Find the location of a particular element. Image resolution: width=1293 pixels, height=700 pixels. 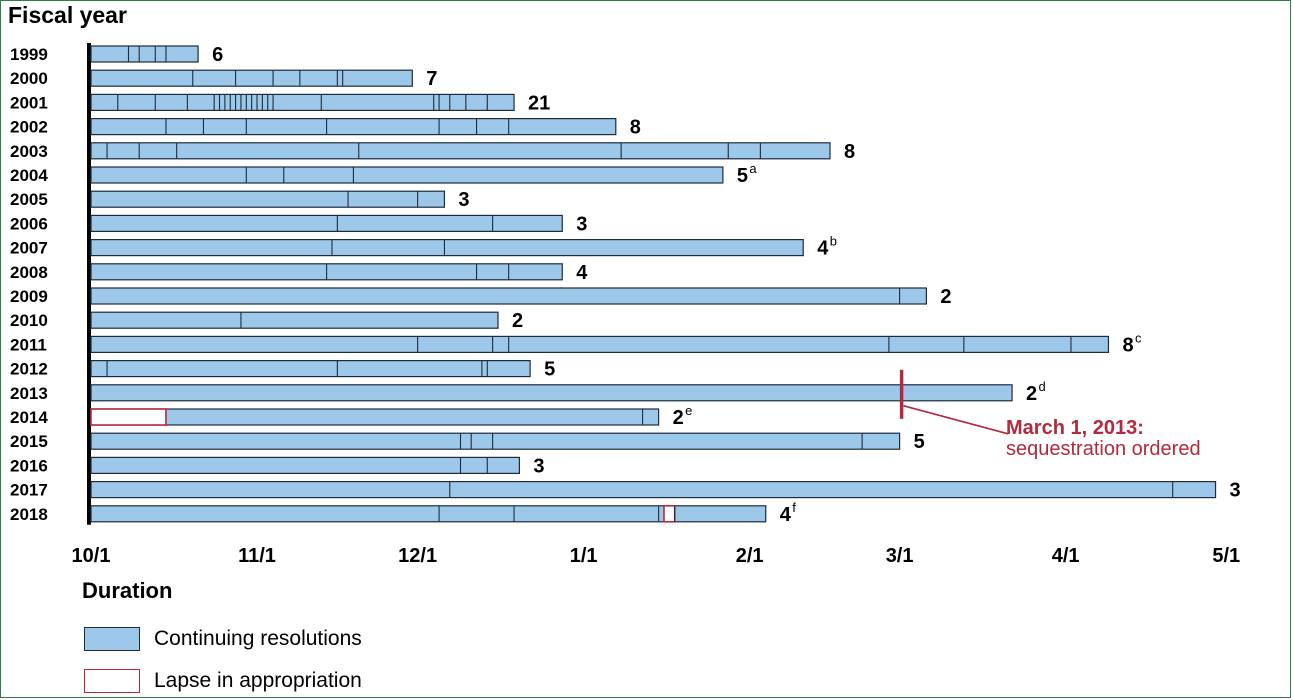

cr-bar-2009 is located at coordinates (508, 296).